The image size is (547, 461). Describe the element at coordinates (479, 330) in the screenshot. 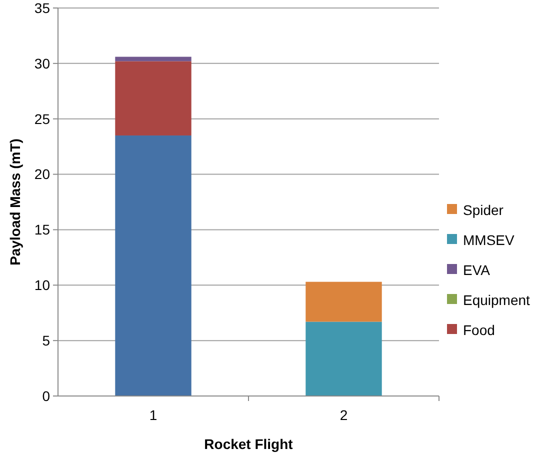

I see `legend-label: Food` at that location.